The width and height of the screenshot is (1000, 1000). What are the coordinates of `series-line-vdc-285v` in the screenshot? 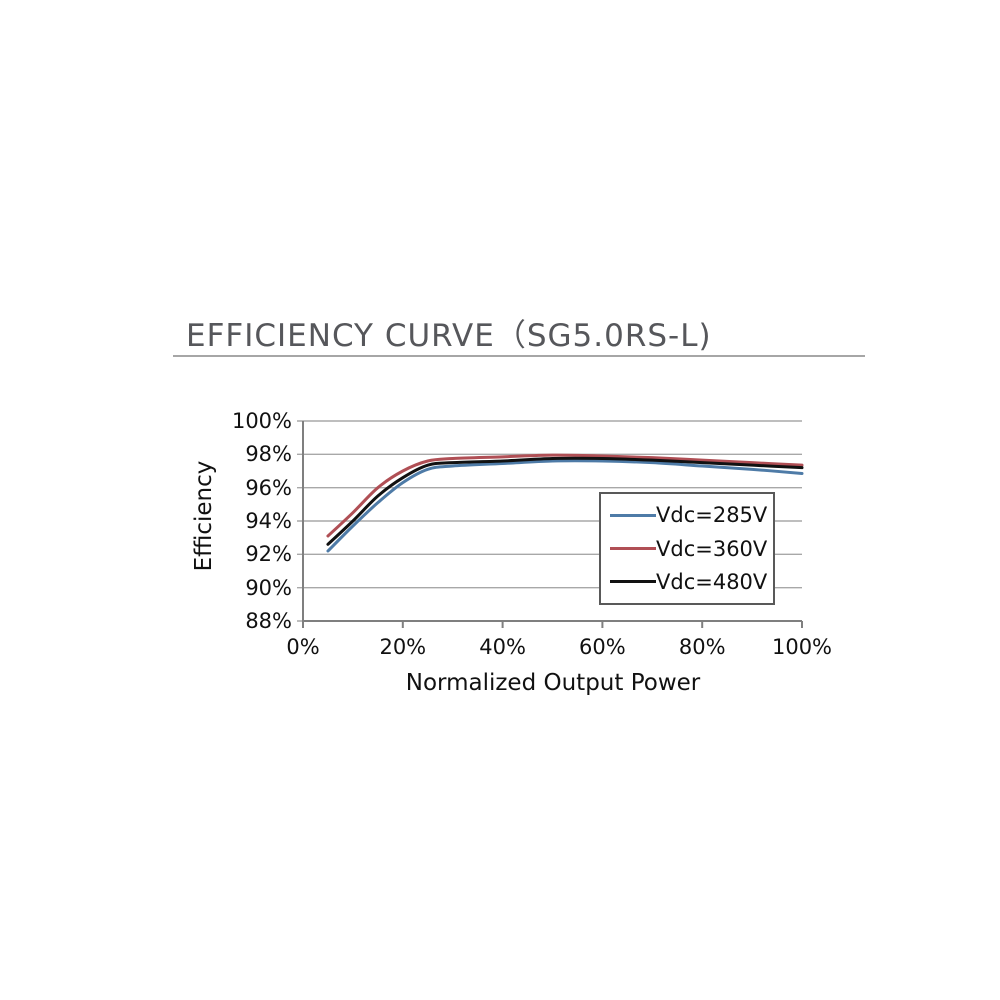 It's located at (565, 506).